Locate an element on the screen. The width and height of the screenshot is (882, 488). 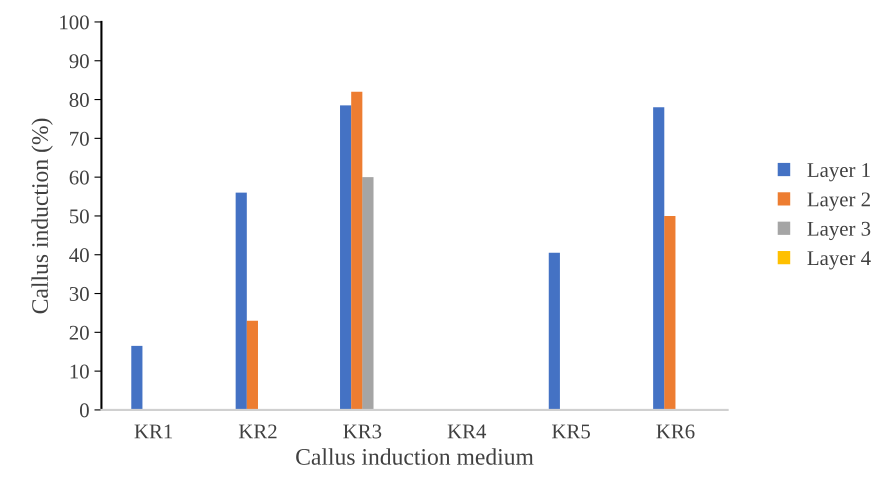
x-tick-label: KR3 is located at coordinates (362, 431).